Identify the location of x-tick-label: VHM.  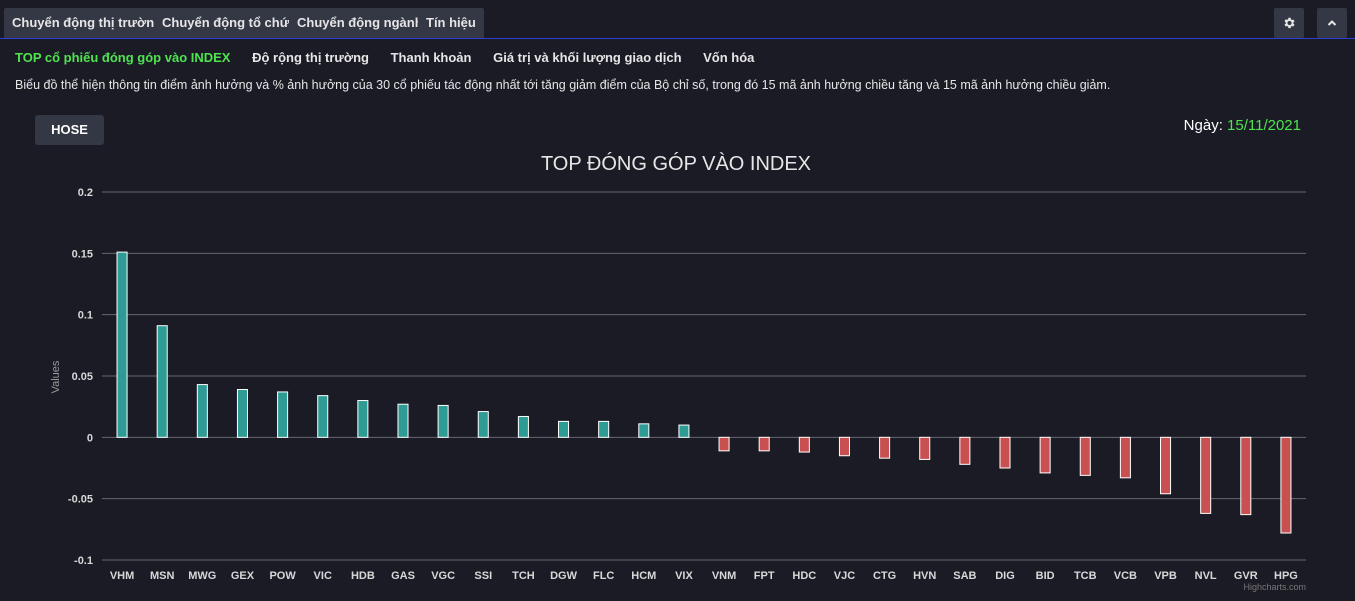
(122, 576).